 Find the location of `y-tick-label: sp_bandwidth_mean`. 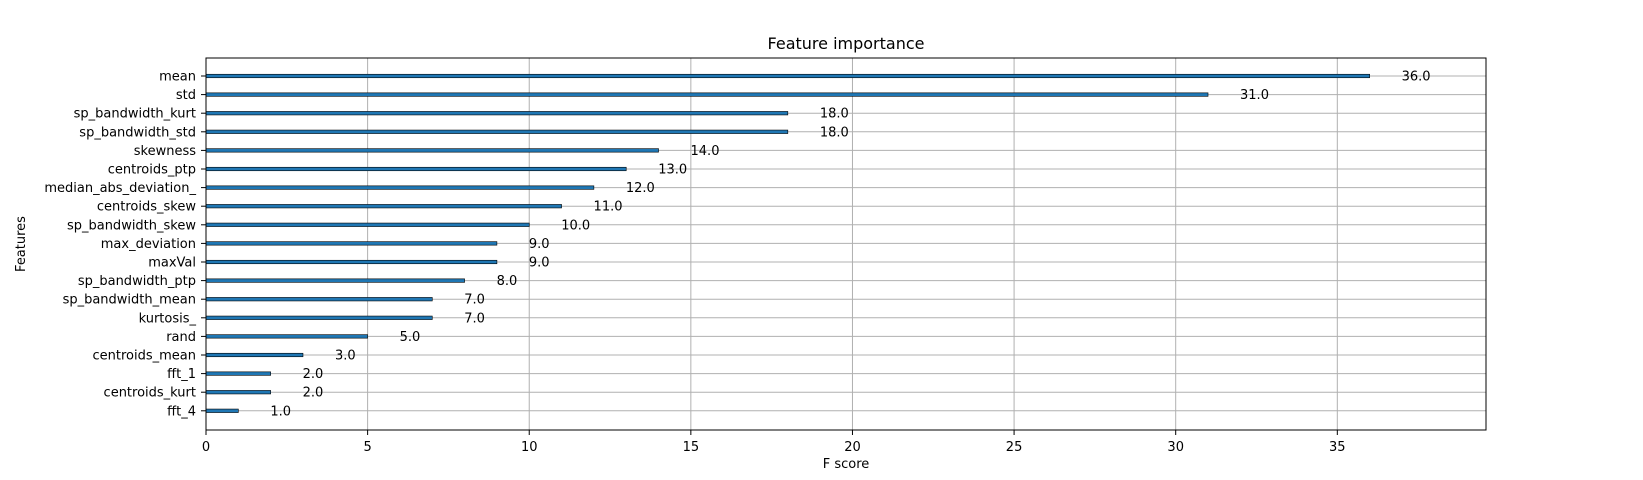

y-tick-label: sp_bandwidth_mean is located at coordinates (129, 300).